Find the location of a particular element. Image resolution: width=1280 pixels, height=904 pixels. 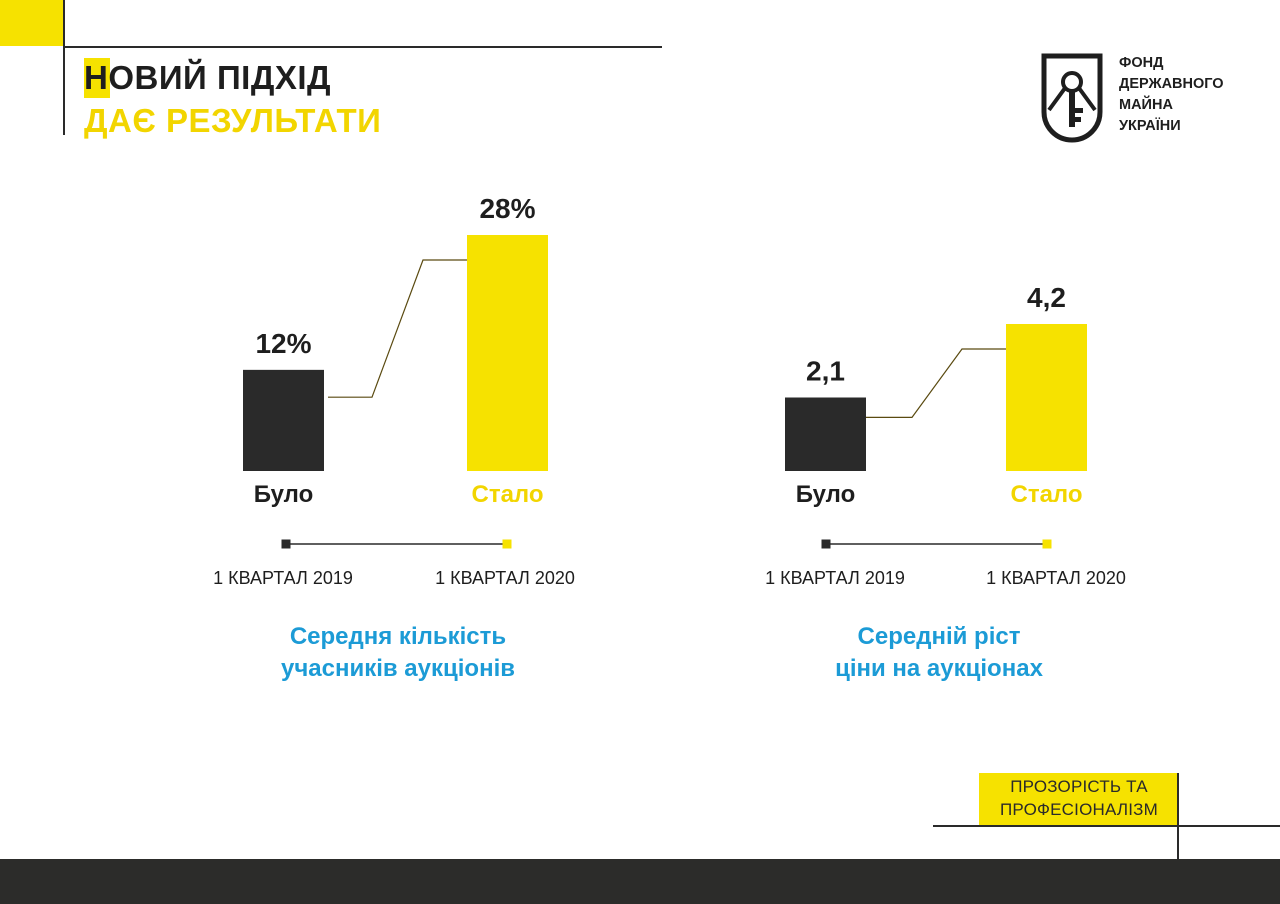

chart-title-price-growth: Середній ріст ціни на аукціонах is located at coordinates (939, 653).